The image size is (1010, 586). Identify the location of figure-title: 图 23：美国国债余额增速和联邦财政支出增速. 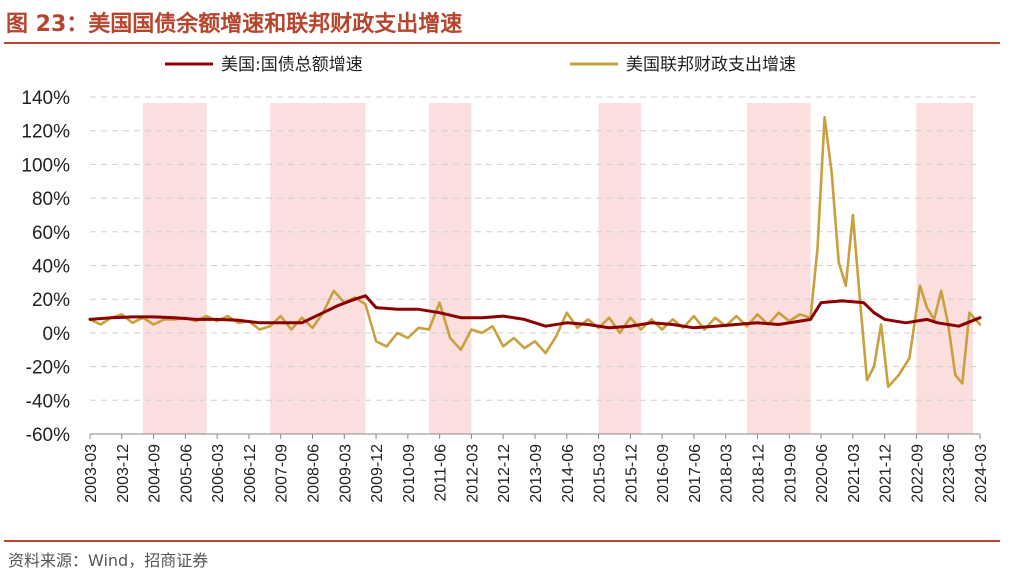
(234, 24).